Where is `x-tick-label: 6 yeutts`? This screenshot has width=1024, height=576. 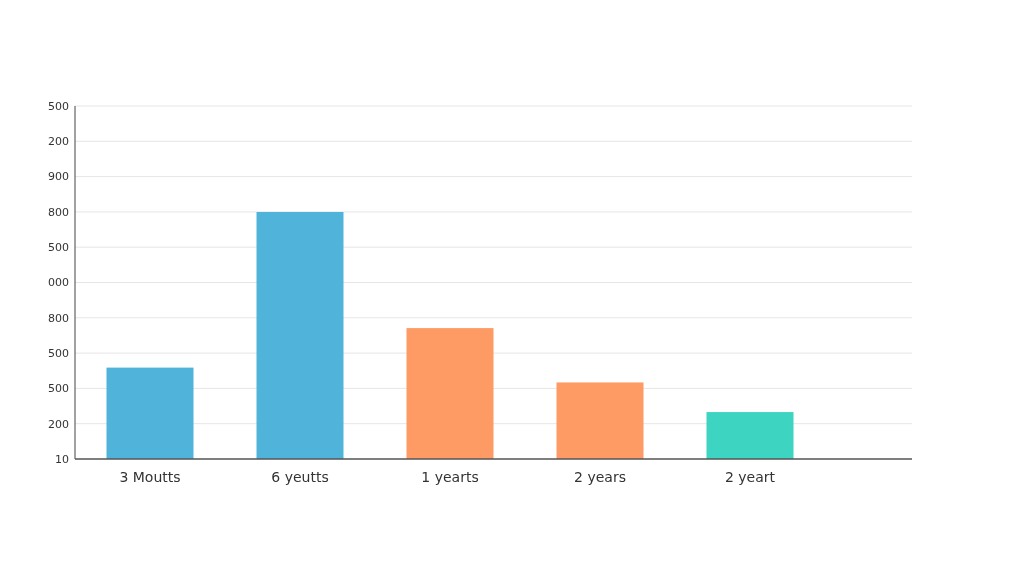 x-tick-label: 6 yeutts is located at coordinates (300, 477).